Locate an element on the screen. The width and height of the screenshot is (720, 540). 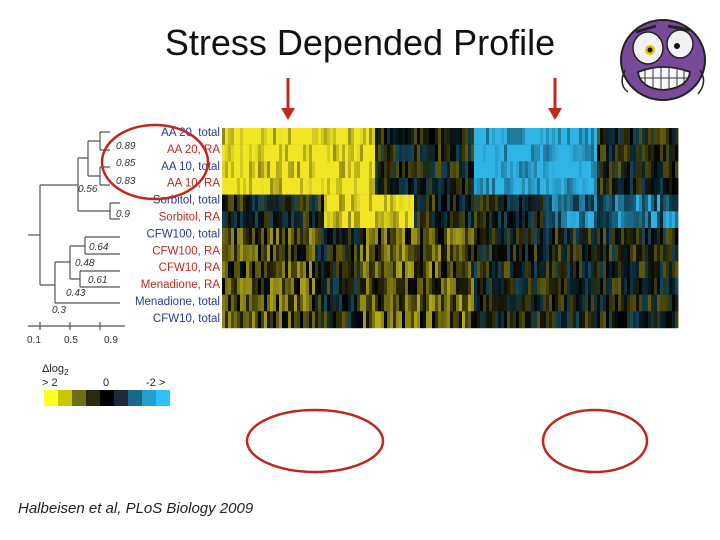
arrow-right is located at coordinates (555, 99).